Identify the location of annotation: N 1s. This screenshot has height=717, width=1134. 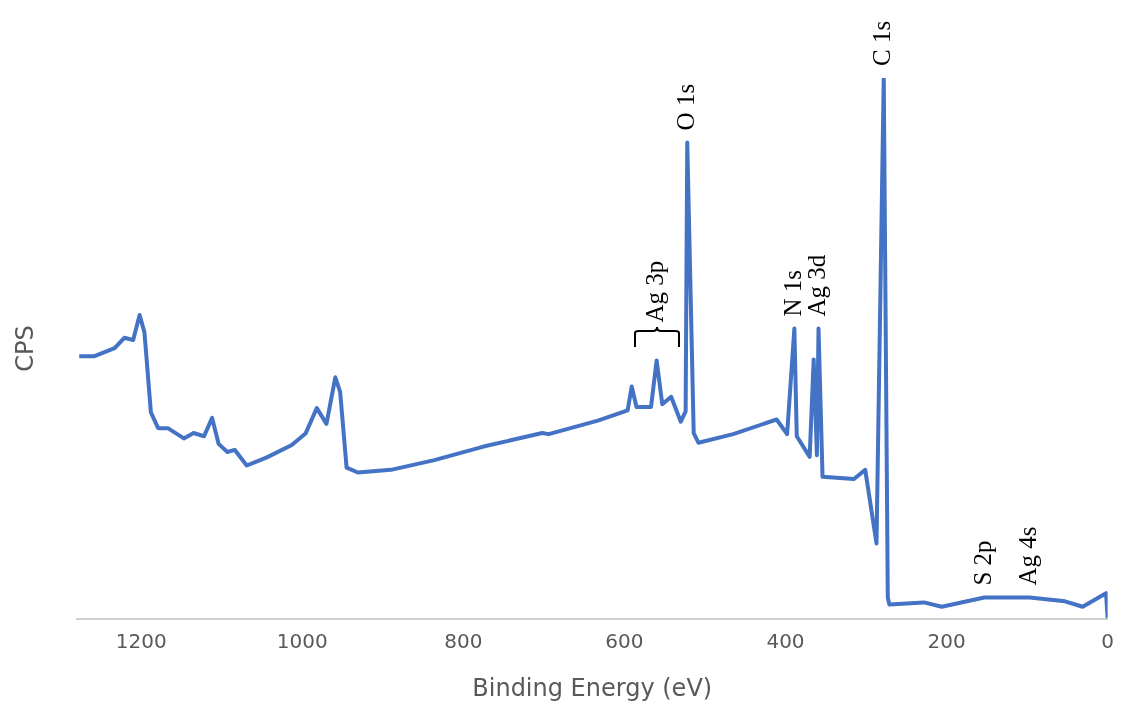
(792, 293).